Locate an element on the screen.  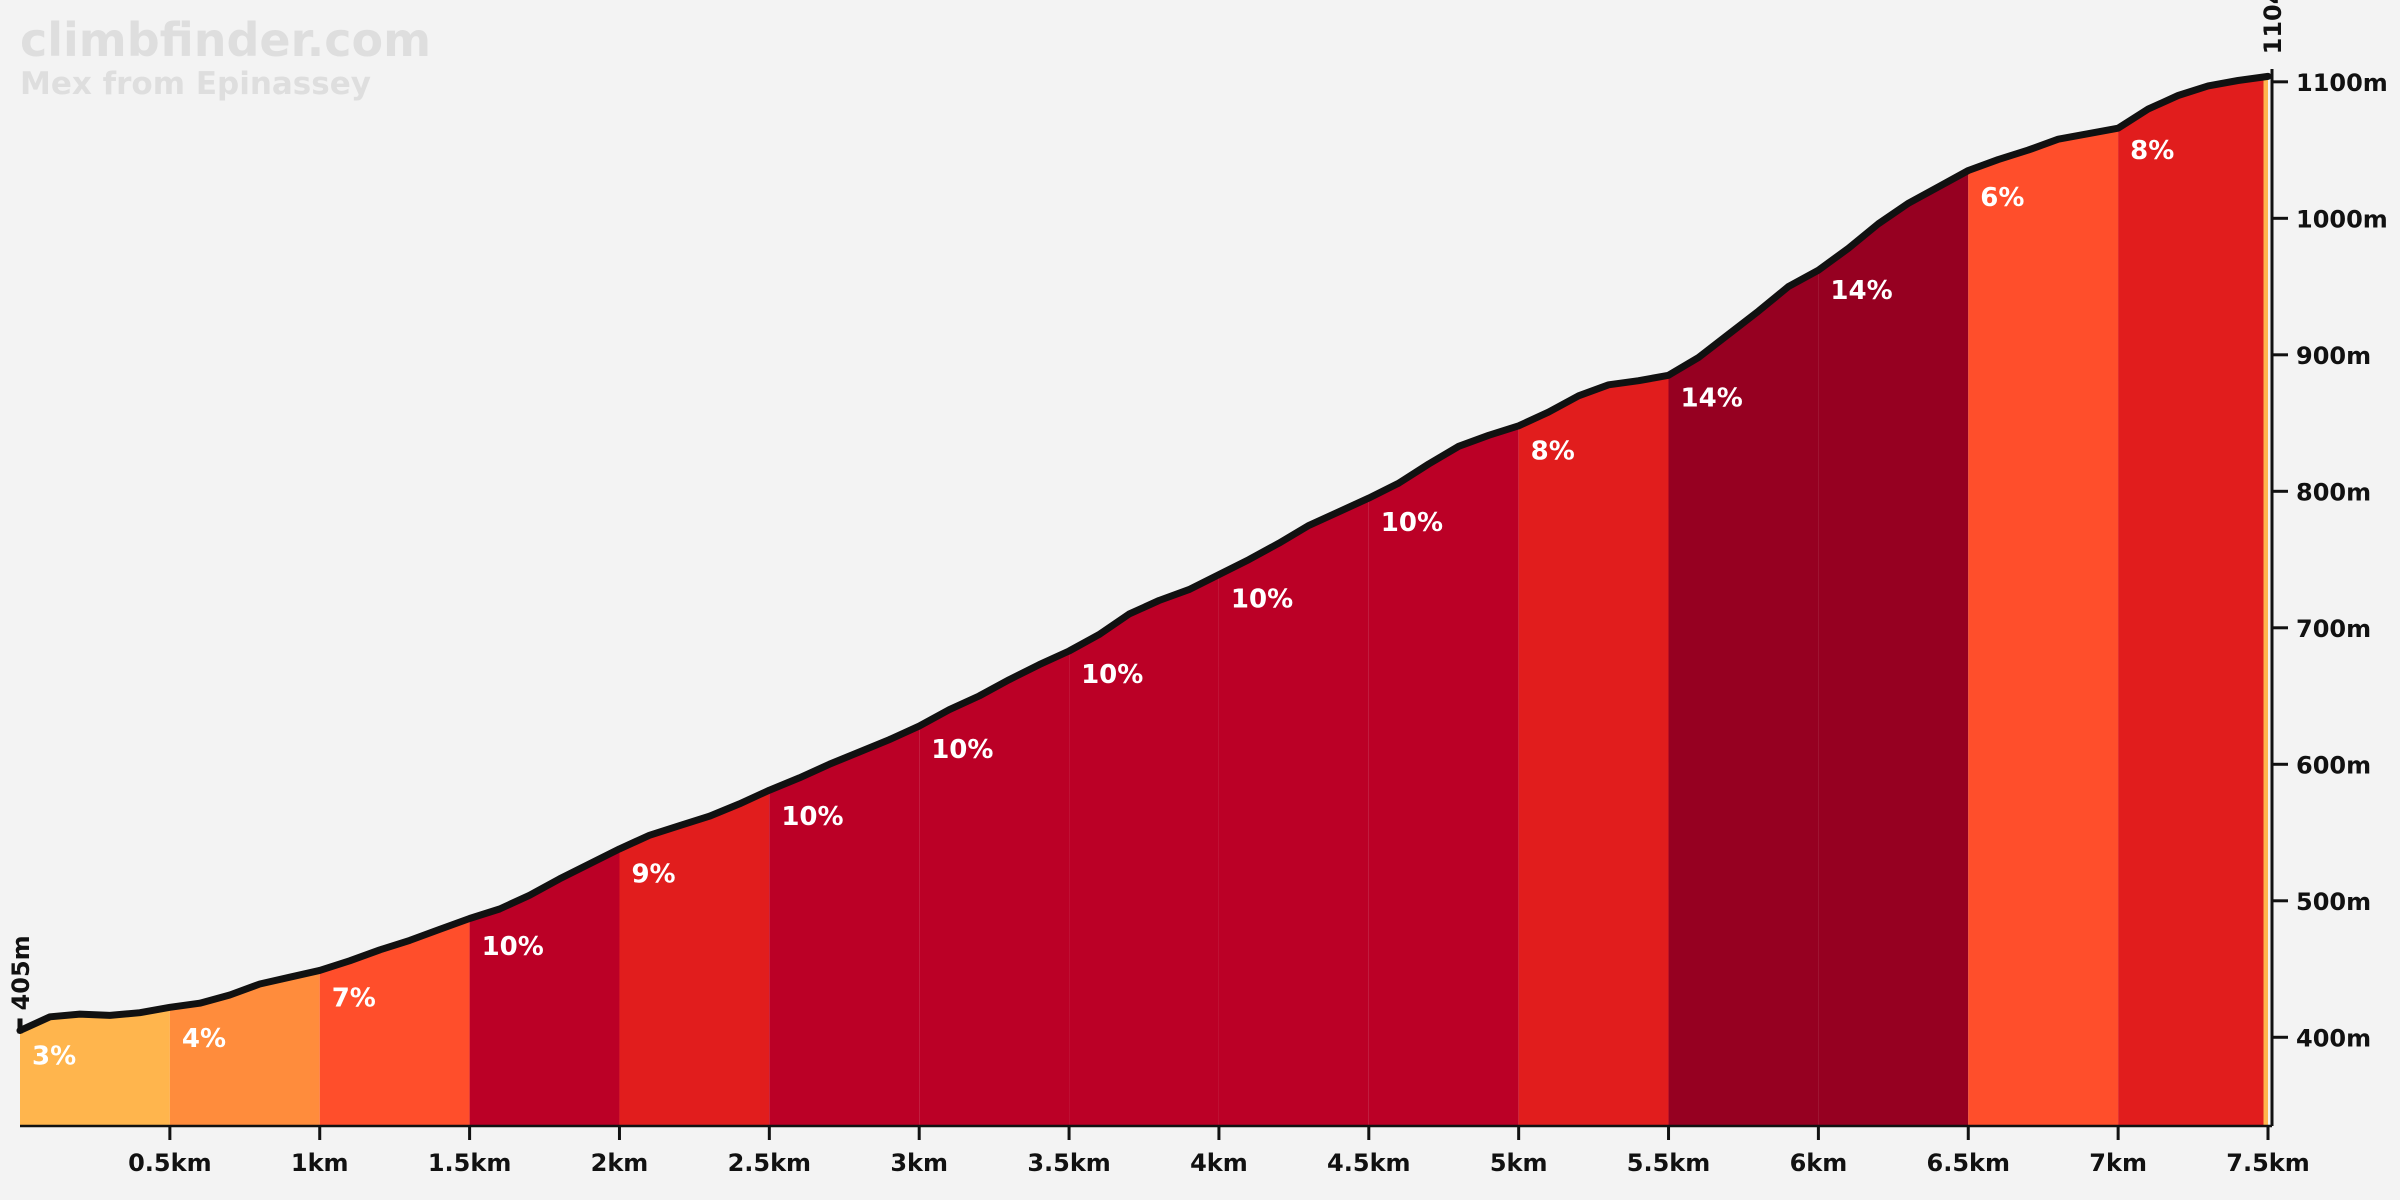
y-tick-label-5: 800m is located at coordinates (2333, 492).